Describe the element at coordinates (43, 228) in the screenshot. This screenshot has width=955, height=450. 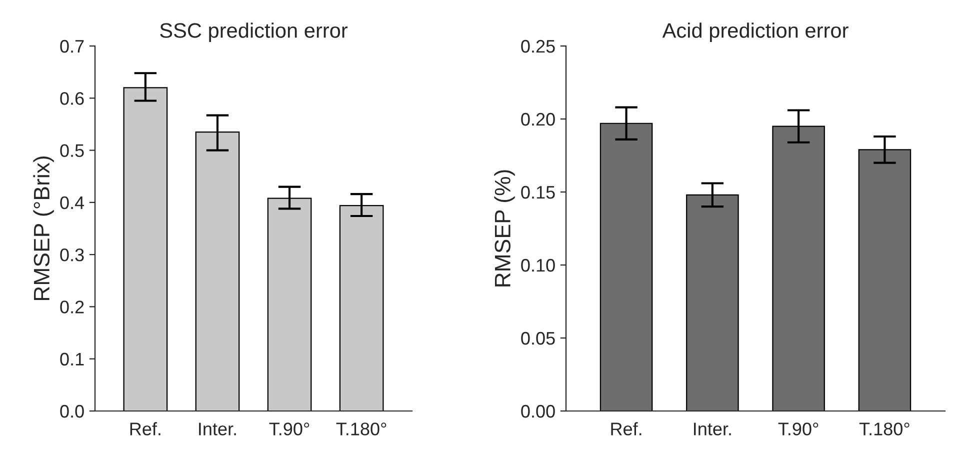
I see `y-axis-title: RMSEP (°Brix)` at that location.